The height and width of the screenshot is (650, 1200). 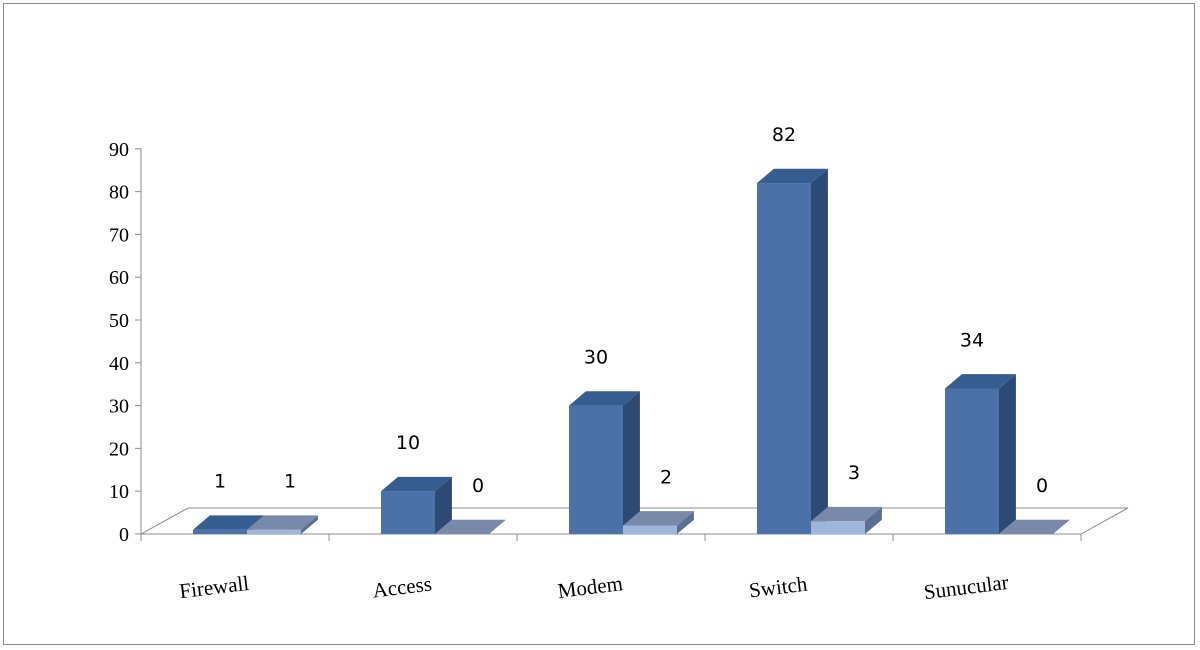 I want to click on bar-access-s2, so click(x=470, y=526).